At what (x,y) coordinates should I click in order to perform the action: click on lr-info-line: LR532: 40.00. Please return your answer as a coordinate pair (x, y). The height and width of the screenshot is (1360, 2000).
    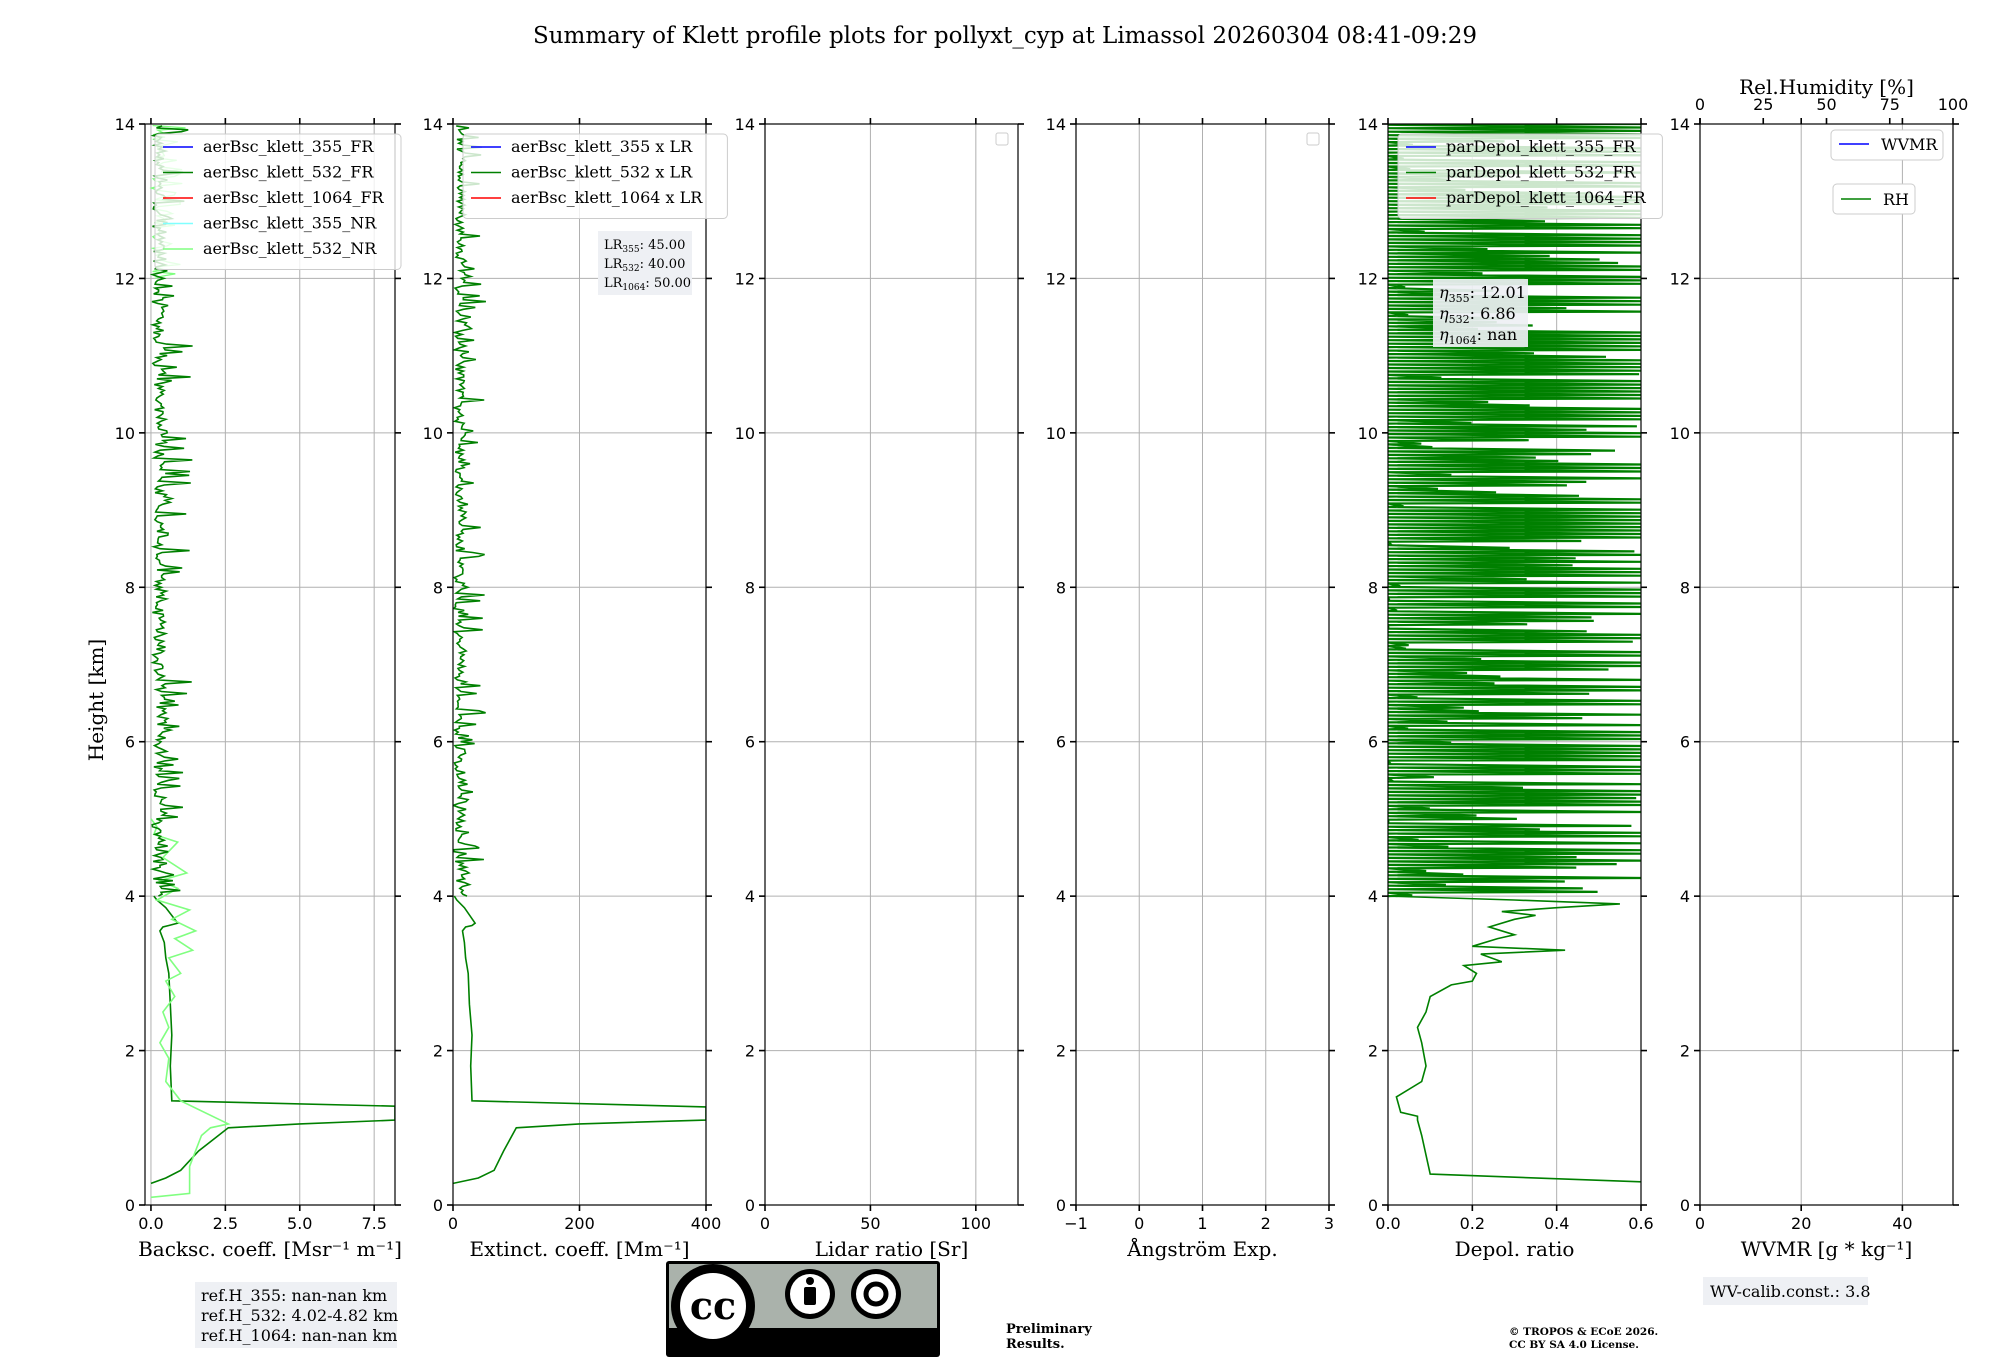
    Looking at the image, I should click on (644, 265).